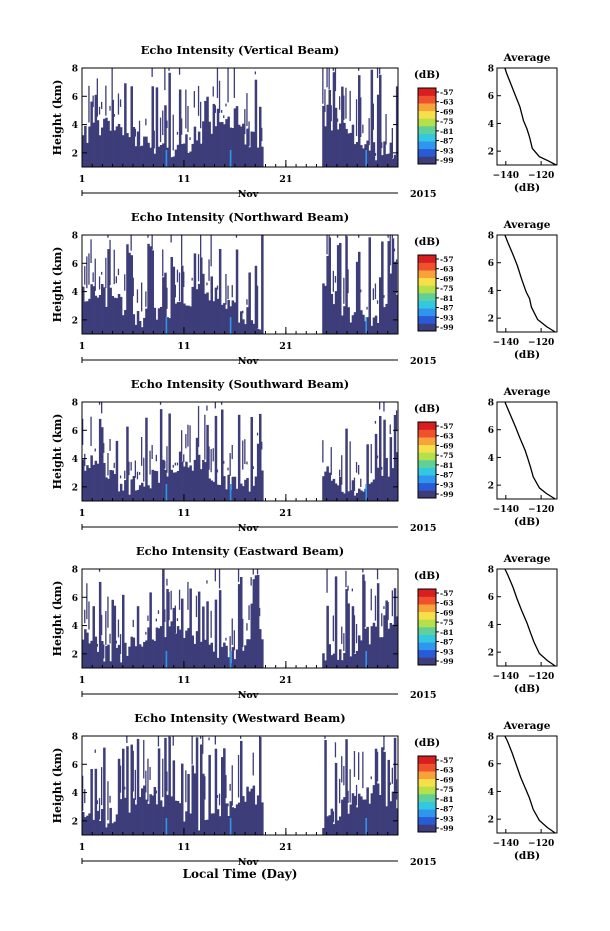 Image resolution: width=610 pixels, height=931 pixels. I want to click on colorbar-frame, so click(427, 126).